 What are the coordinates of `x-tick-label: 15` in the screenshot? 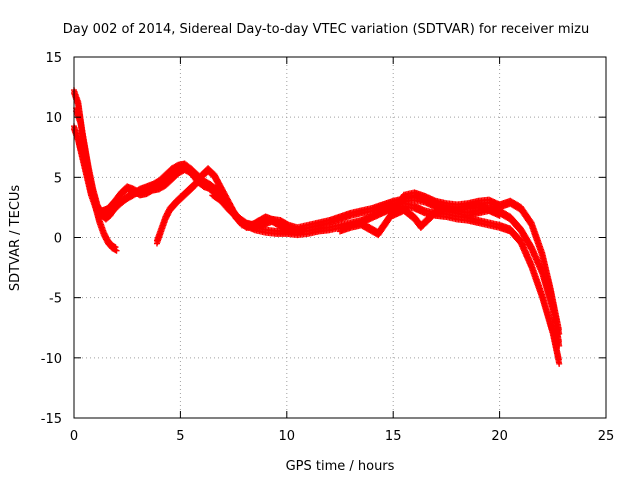 It's located at (393, 436).